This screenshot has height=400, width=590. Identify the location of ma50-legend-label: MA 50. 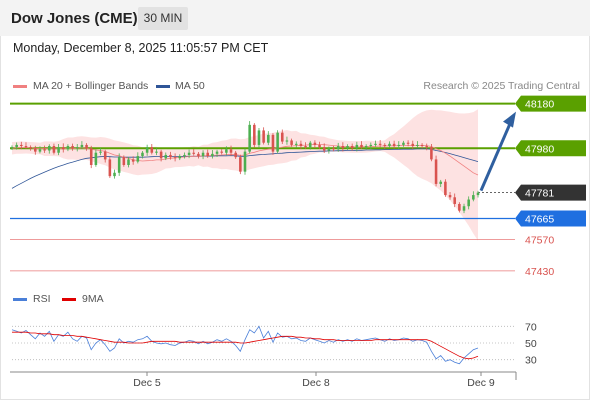
(190, 86).